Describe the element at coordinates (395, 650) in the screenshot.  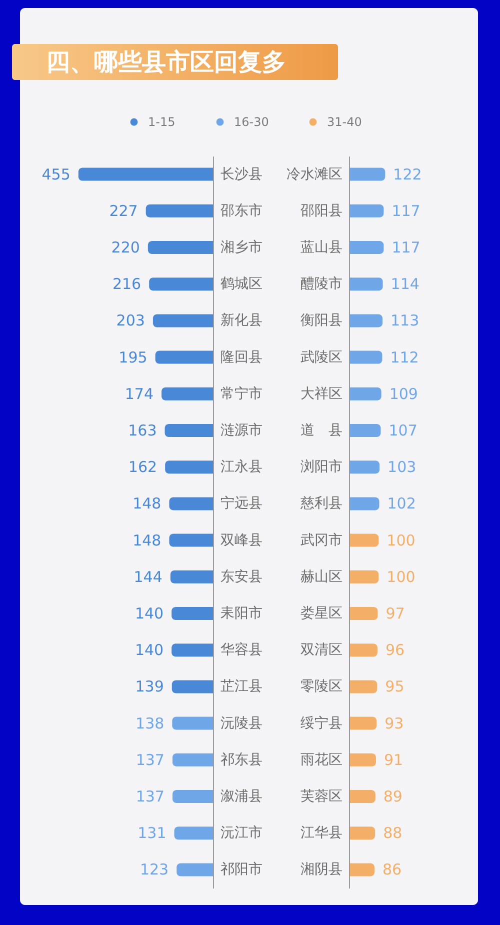
I see `data-label: 96` at that location.